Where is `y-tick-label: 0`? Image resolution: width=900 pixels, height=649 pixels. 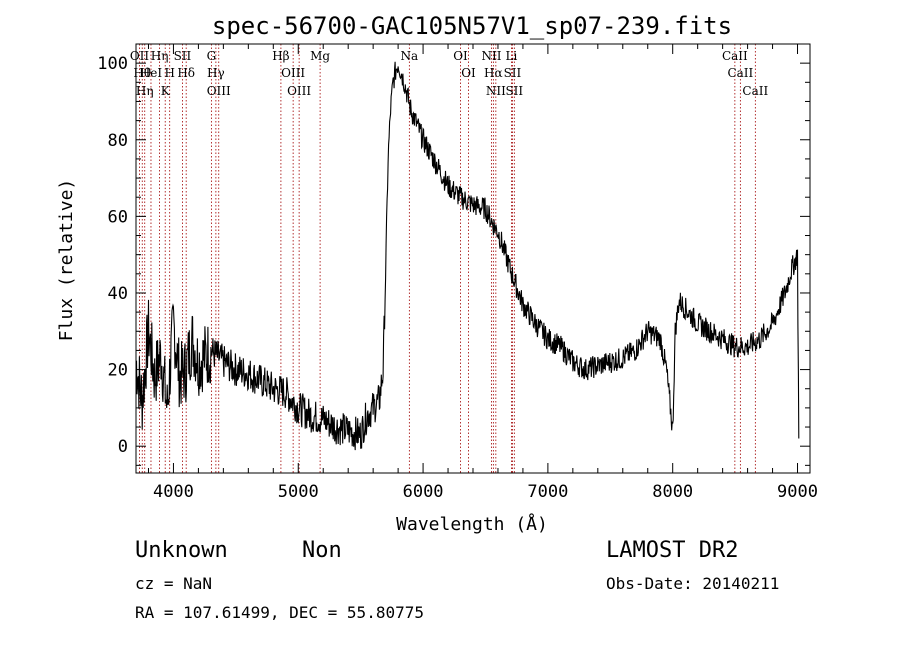
y-tick-label: 0 is located at coordinates (123, 447).